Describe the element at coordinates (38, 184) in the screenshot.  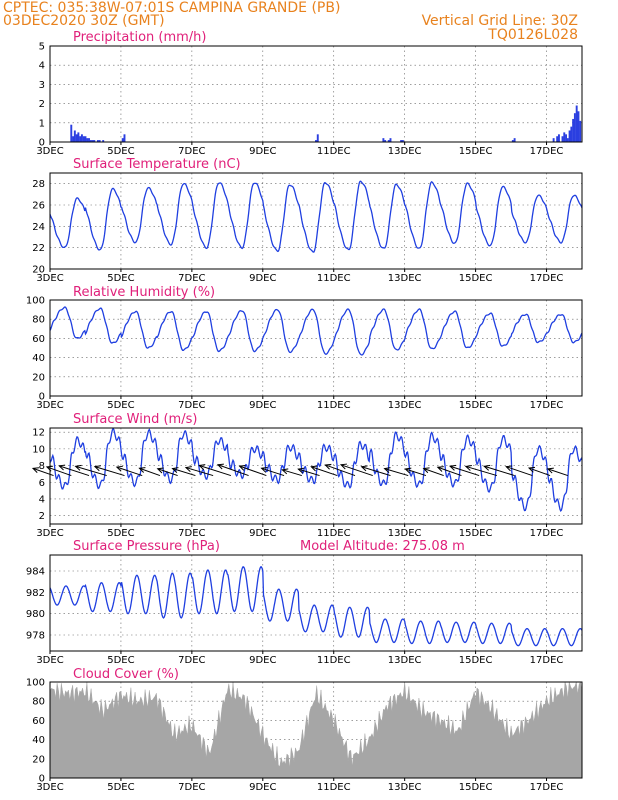
I see `temp-ytick-label: 28` at that location.